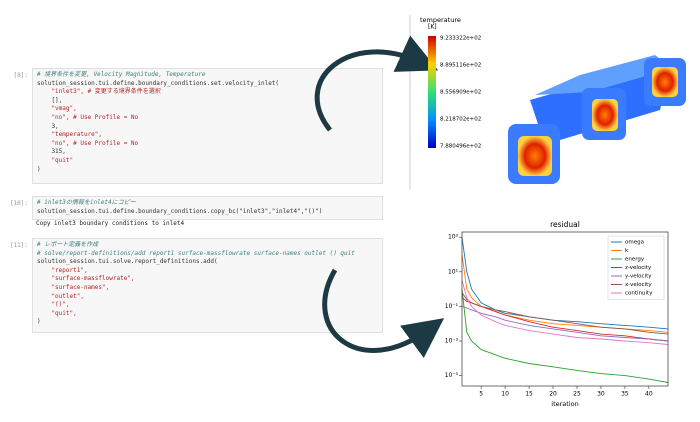  Describe the element at coordinates (638, 277) in the screenshot. I see `legend-label: y-velocity` at that location.